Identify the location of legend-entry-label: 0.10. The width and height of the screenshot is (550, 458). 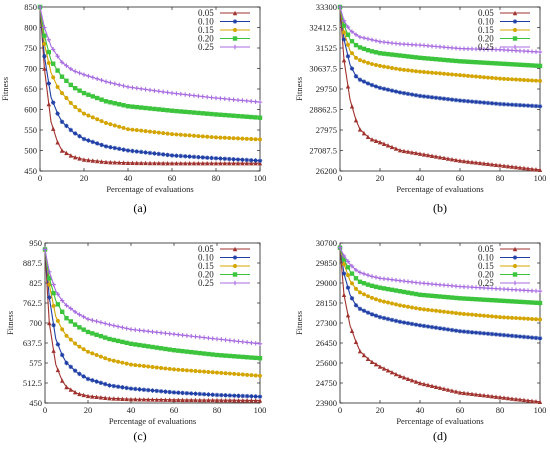
(206, 22).